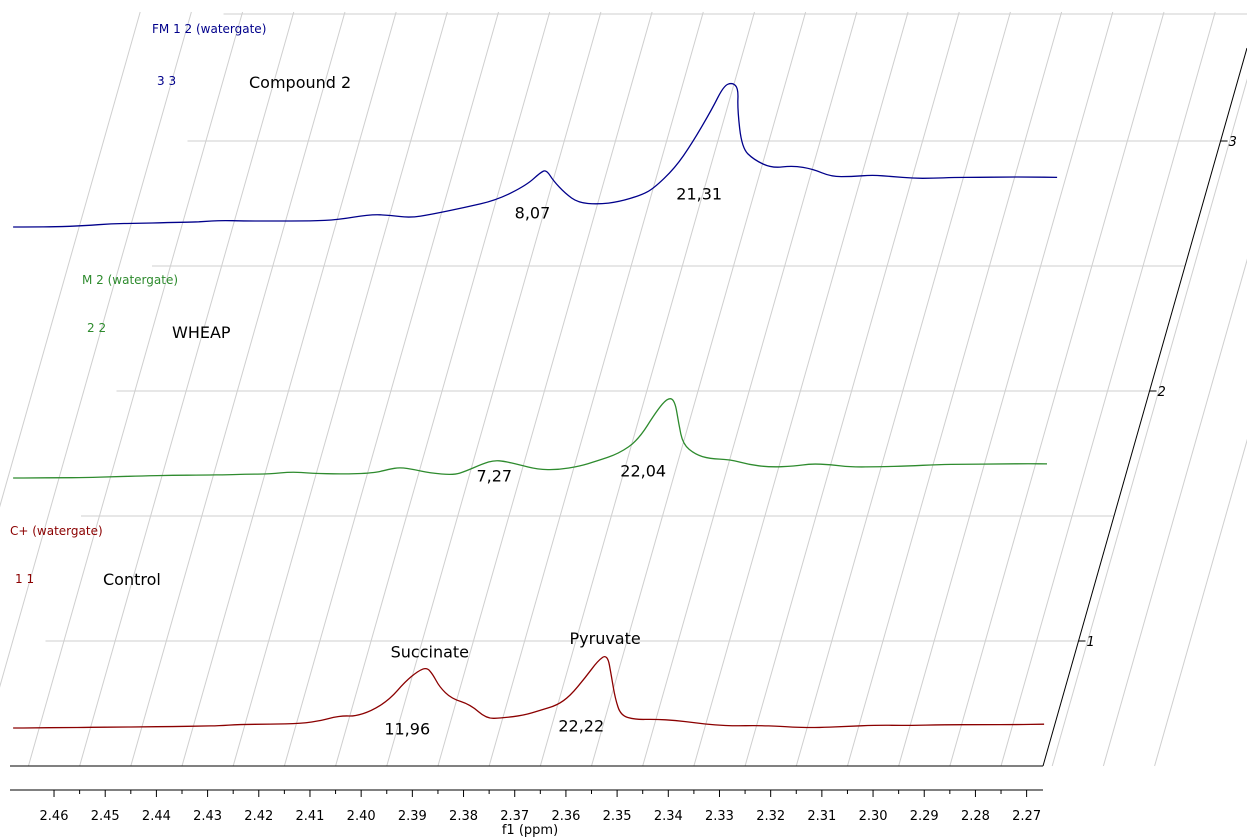 This screenshot has height=837, width=1247. I want to click on x-tick-label: 2.36, so click(565, 816).